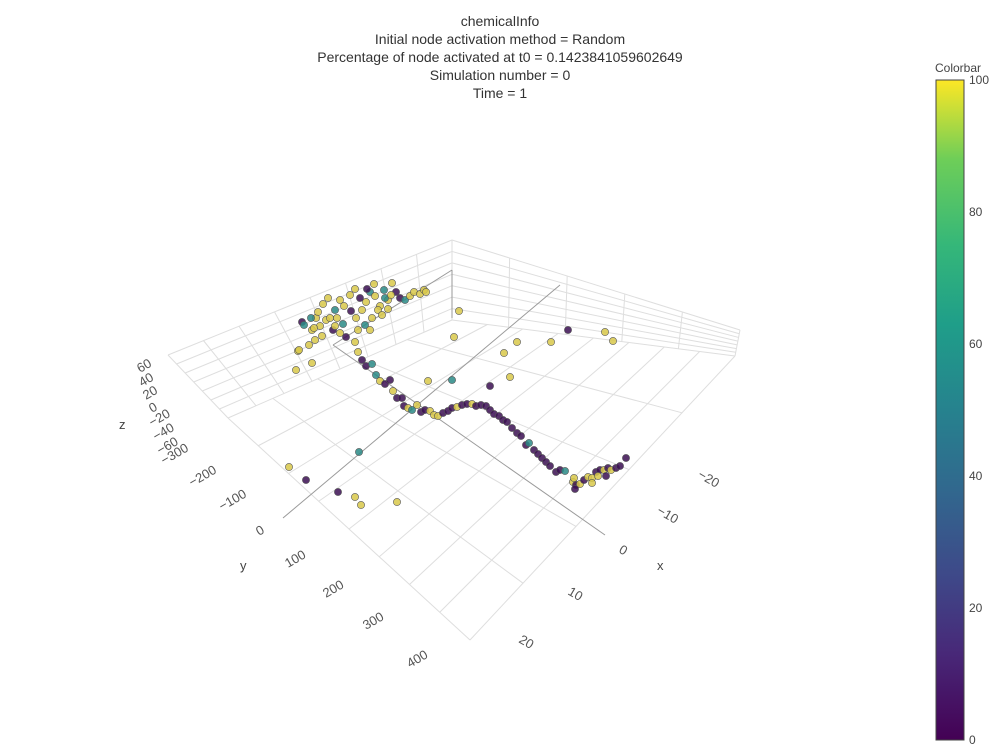 The height and width of the screenshot is (750, 1000). I want to click on colorbar-tick-label: 60, so click(976, 344).